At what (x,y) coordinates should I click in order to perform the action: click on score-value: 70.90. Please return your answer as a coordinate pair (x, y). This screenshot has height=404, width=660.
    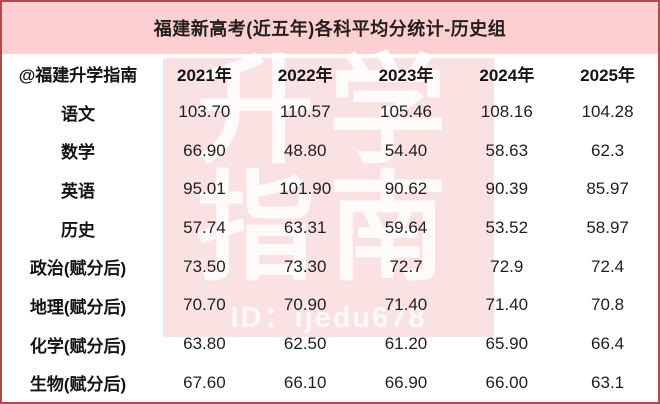
    Looking at the image, I should click on (305, 305).